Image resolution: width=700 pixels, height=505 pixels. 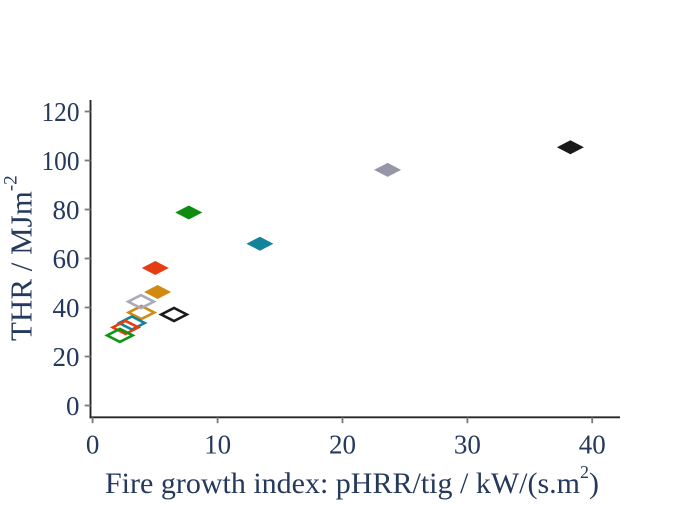 I want to click on svg-text: 80, so click(x=66, y=210).